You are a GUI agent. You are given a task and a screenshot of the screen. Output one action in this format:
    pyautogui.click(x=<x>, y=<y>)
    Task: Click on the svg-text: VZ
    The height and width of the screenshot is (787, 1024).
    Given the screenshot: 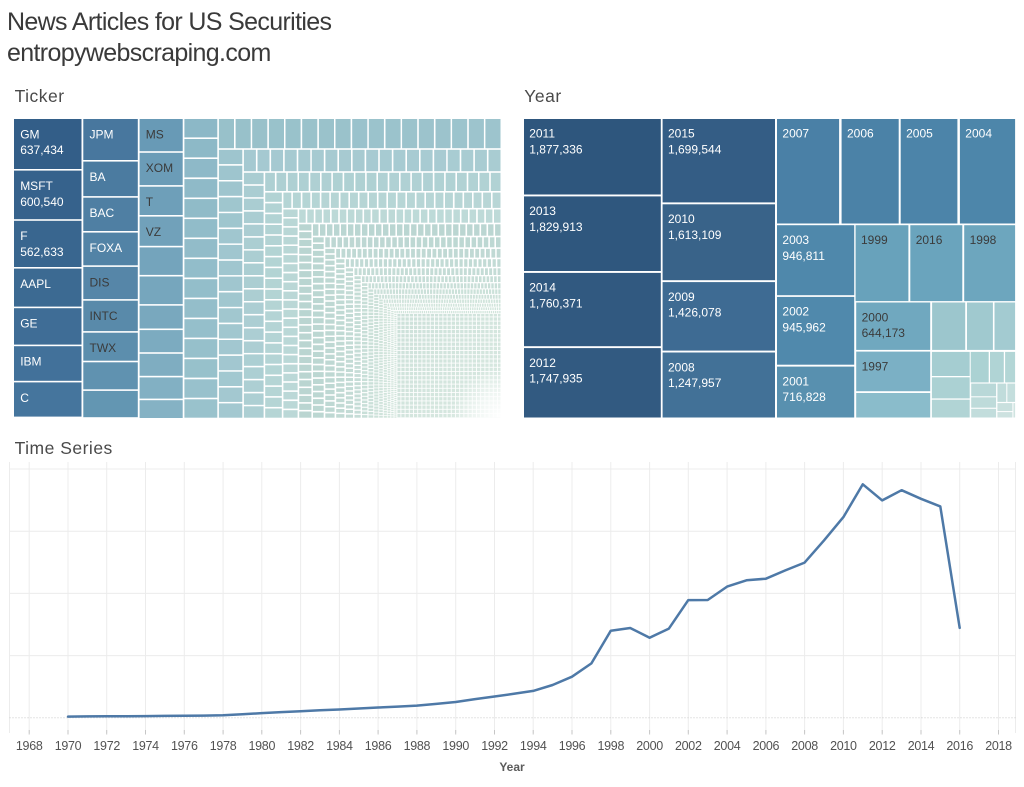 What is the action you would take?
    pyautogui.click(x=153, y=232)
    